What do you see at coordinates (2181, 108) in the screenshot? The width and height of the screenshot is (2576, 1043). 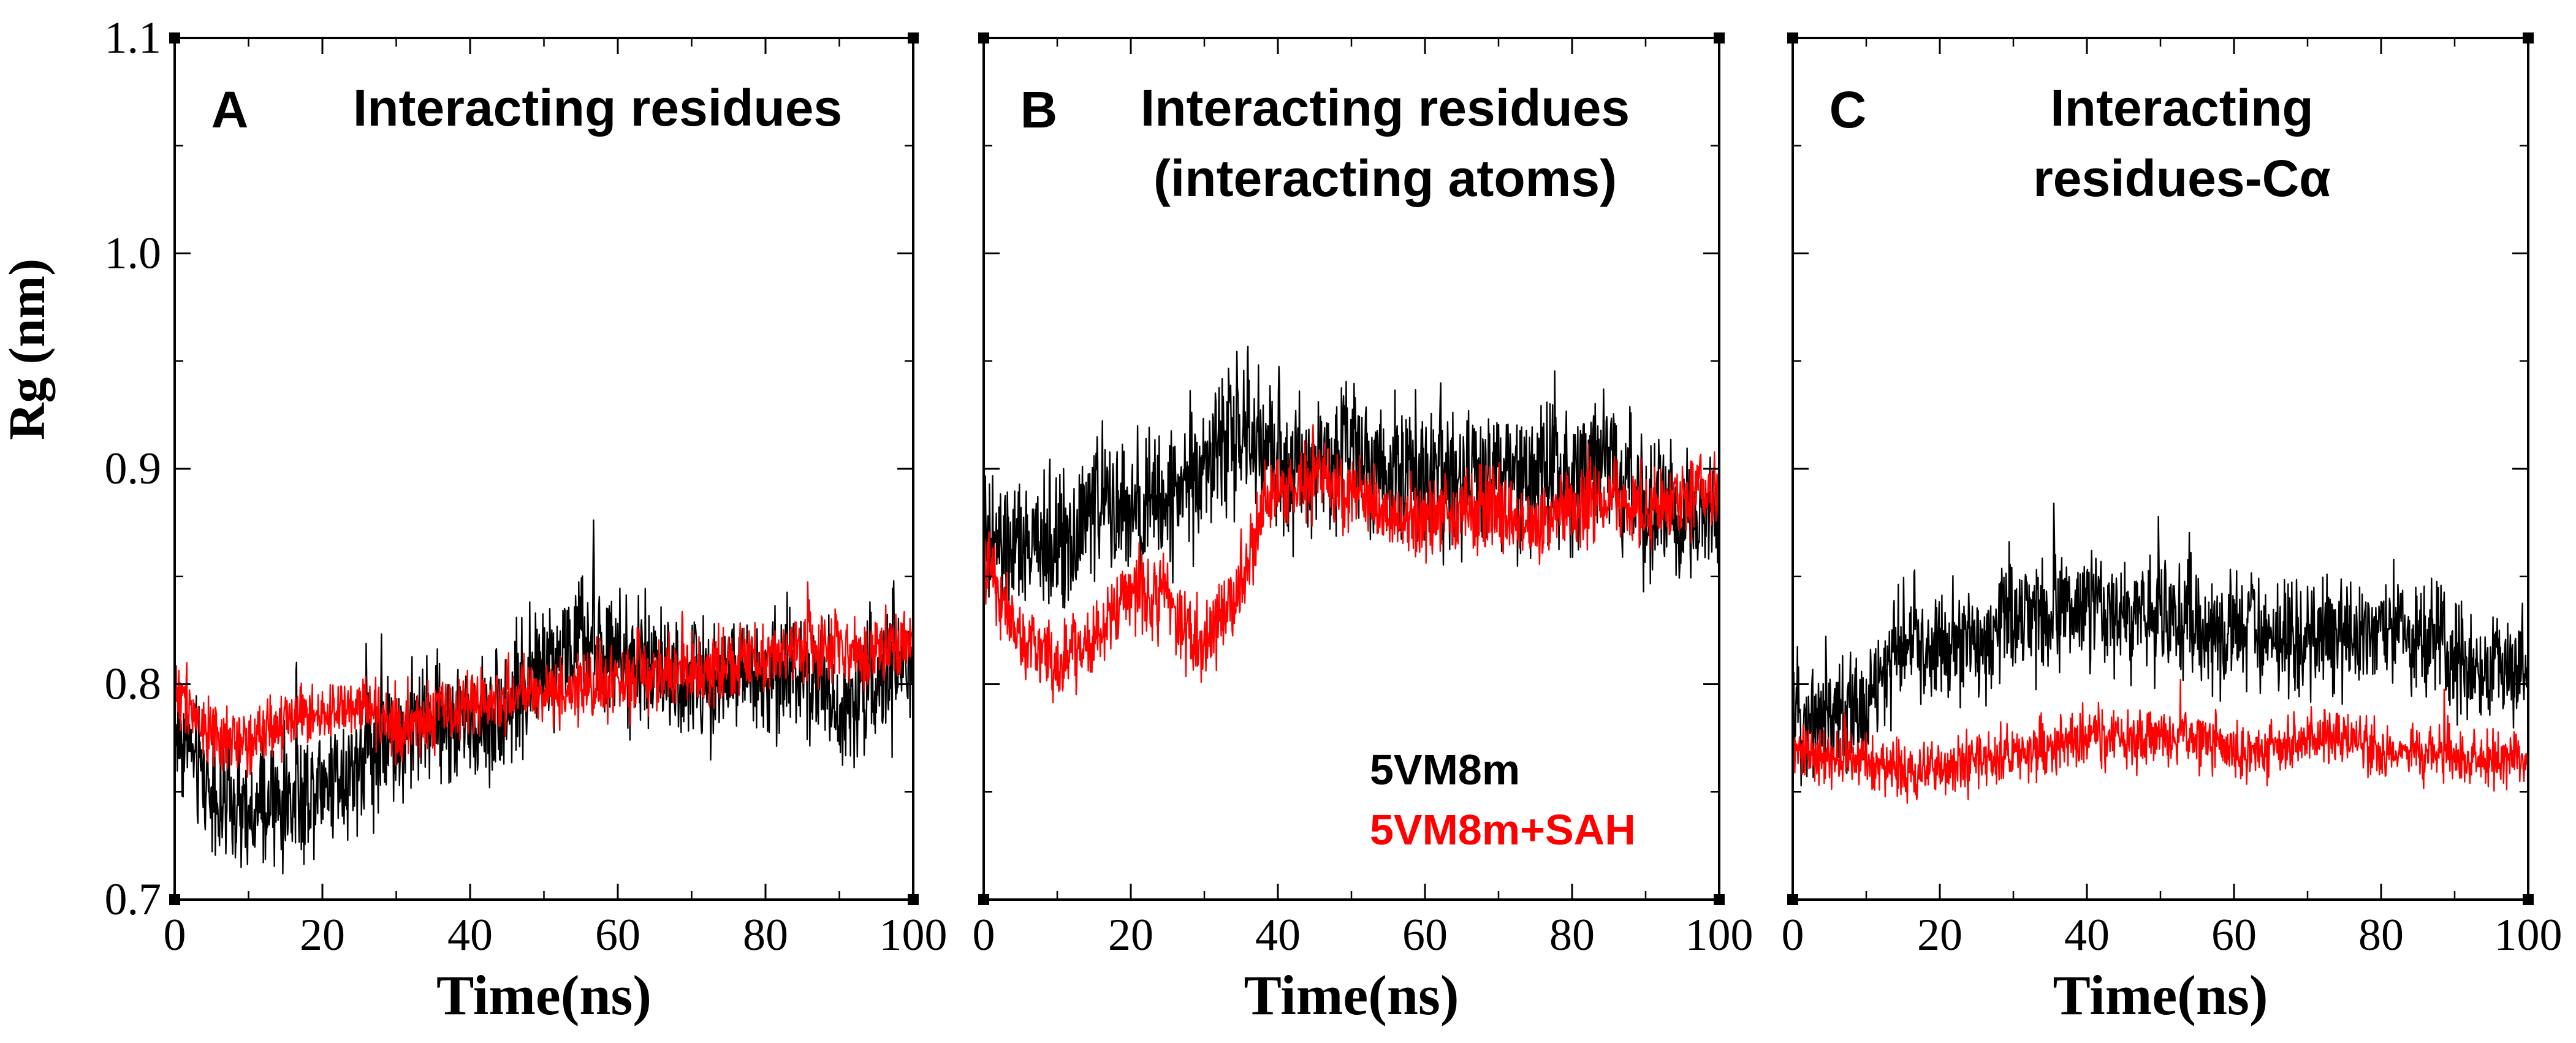 I see `panel-title-line: Interacting` at bounding box center [2181, 108].